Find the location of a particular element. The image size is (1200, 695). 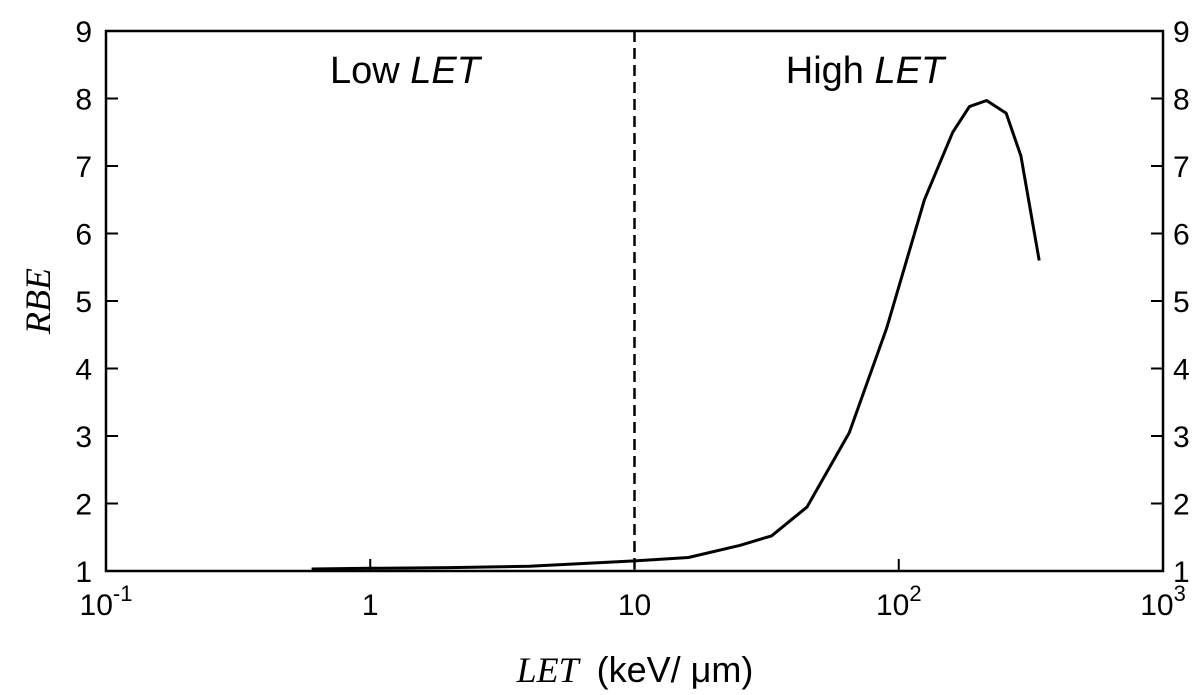

x-axis-title: LET (keV/ μm) is located at coordinates (635, 669).